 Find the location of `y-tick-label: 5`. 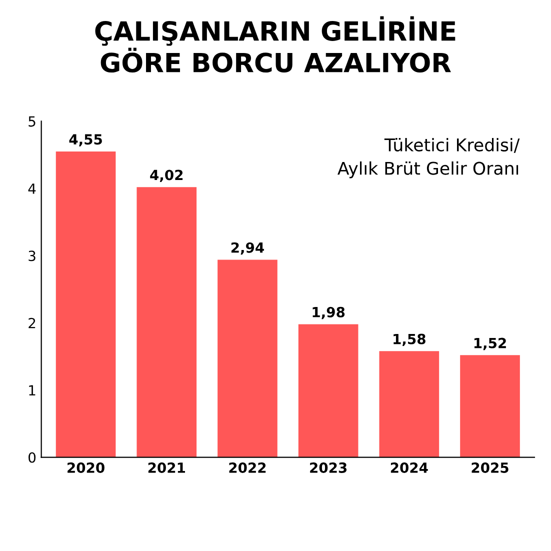

y-tick-label: 5 is located at coordinates (32, 121).